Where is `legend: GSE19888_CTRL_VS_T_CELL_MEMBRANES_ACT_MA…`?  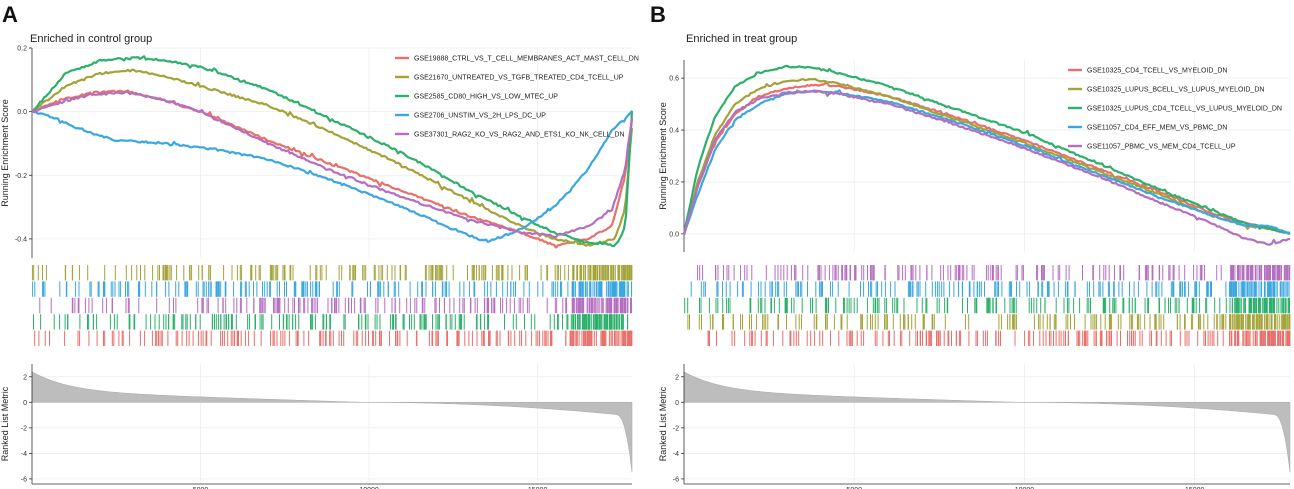 legend: GSE19888_CTRL_VS_T_CELL_MEMBRANES_ACT_MA… is located at coordinates (517, 97).